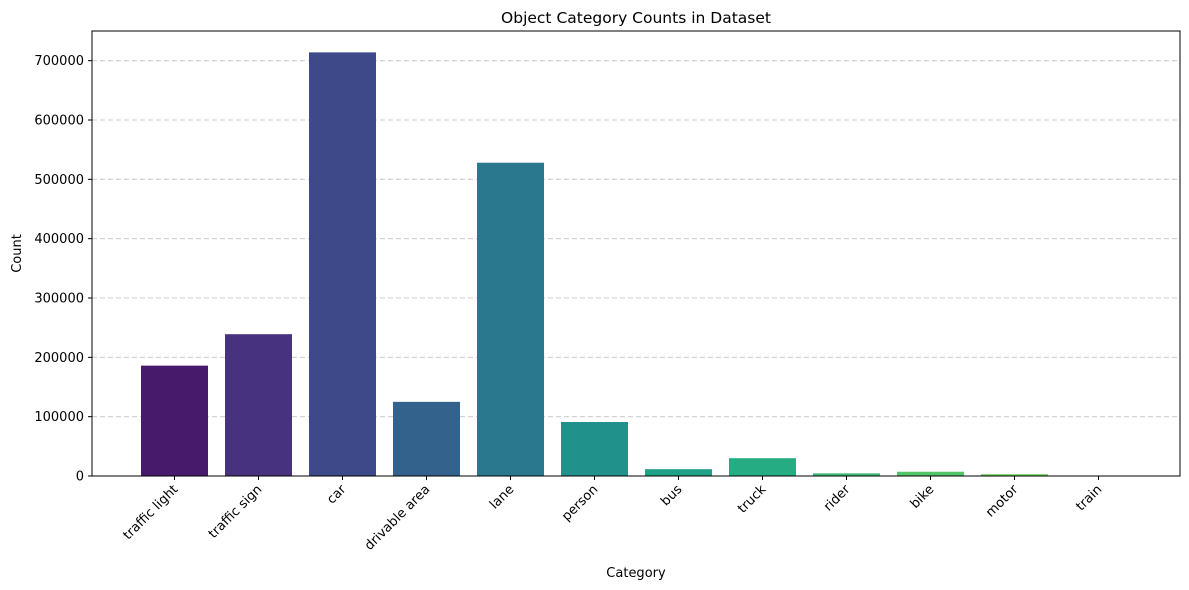 The height and width of the screenshot is (590, 1189). What do you see at coordinates (923, 497) in the screenshot?
I see `x-tick-label: bike` at bounding box center [923, 497].